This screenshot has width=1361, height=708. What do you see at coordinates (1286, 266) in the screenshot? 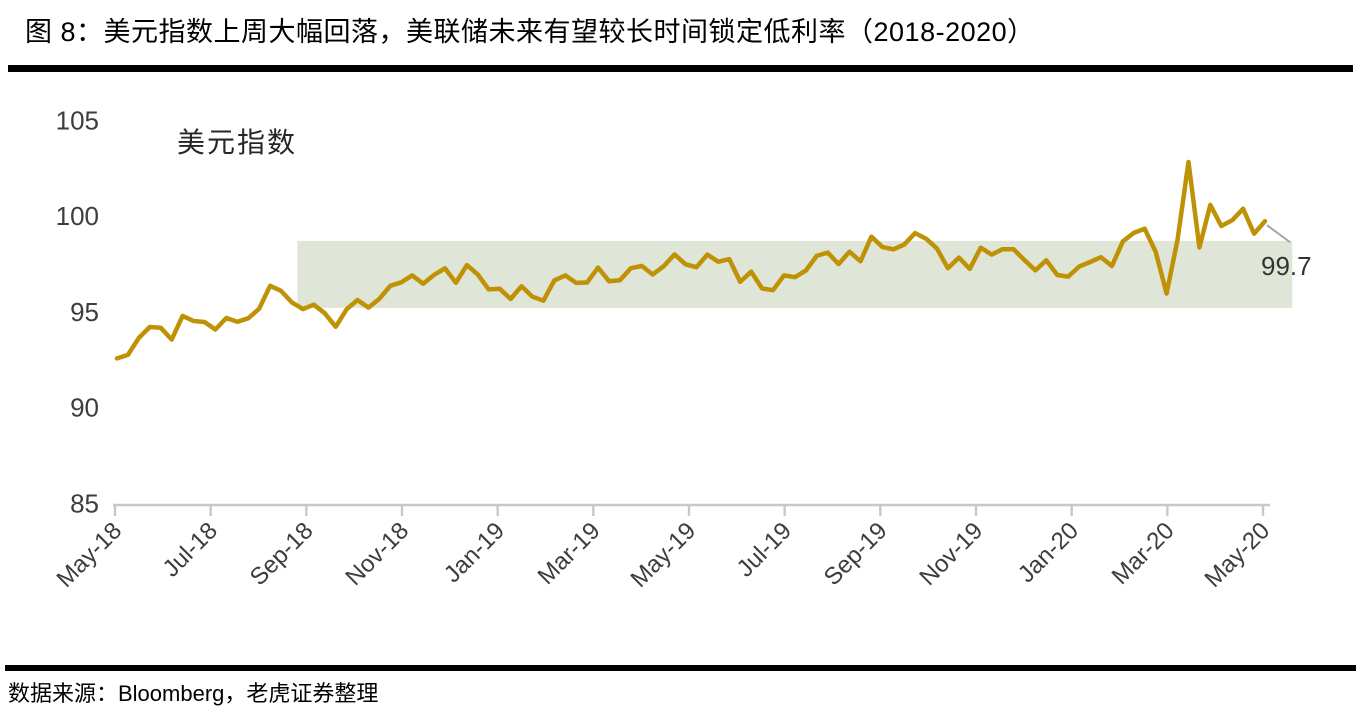
I see `end-value-label: 99.7` at bounding box center [1286, 266].